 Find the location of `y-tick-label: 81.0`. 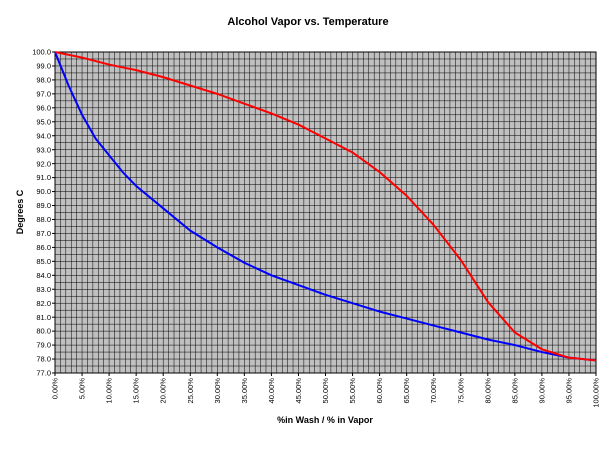

y-tick-label: 81.0 is located at coordinates (43, 317).